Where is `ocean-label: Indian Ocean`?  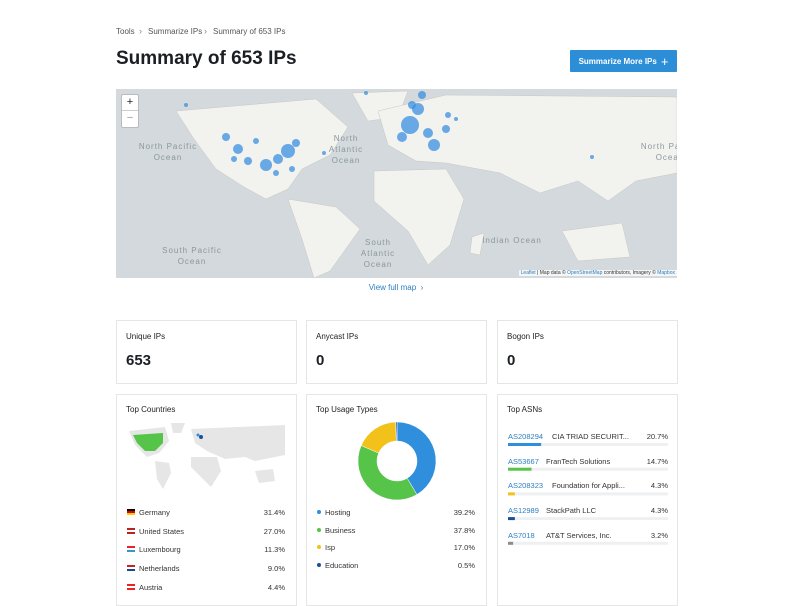 ocean-label: Indian Ocean is located at coordinates (512, 240).